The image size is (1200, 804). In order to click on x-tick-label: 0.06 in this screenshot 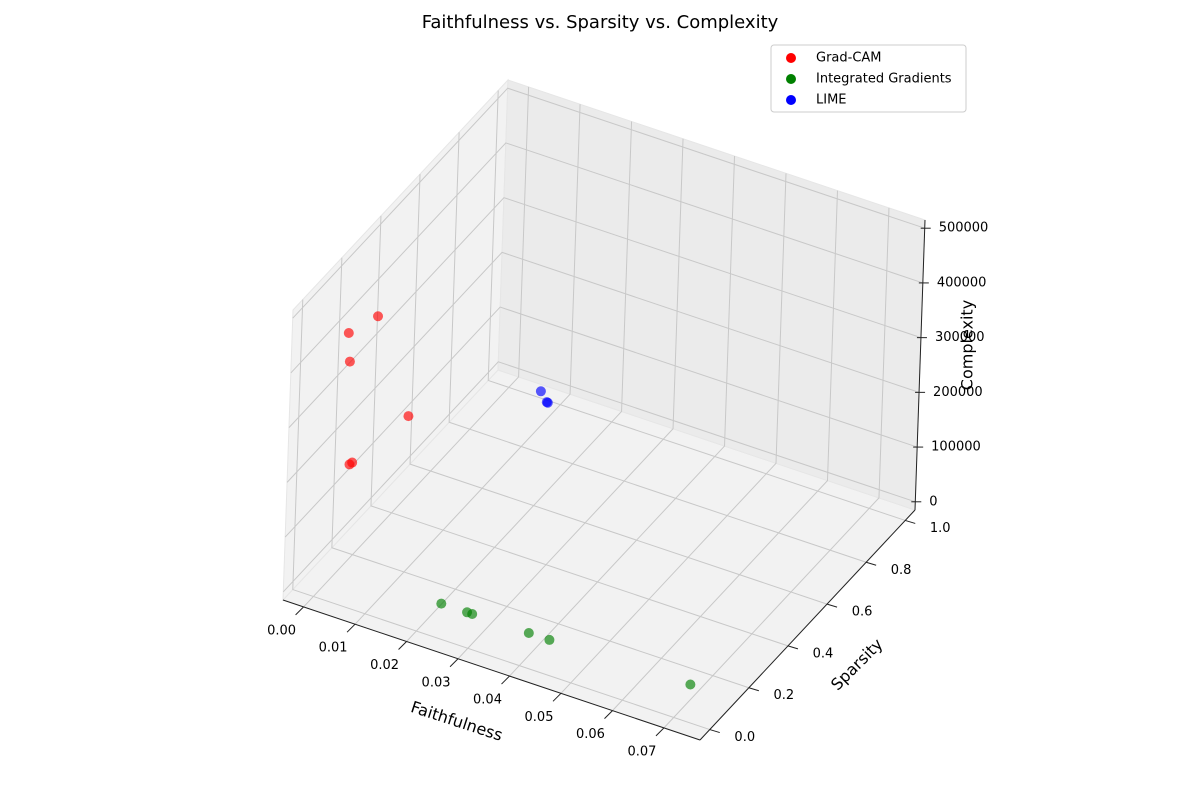, I will do `click(590, 734)`.